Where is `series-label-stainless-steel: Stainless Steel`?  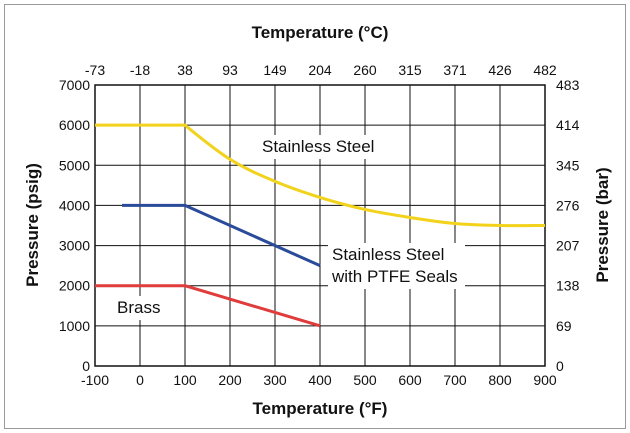 series-label-stainless-steel: Stainless Steel is located at coordinates (318, 146).